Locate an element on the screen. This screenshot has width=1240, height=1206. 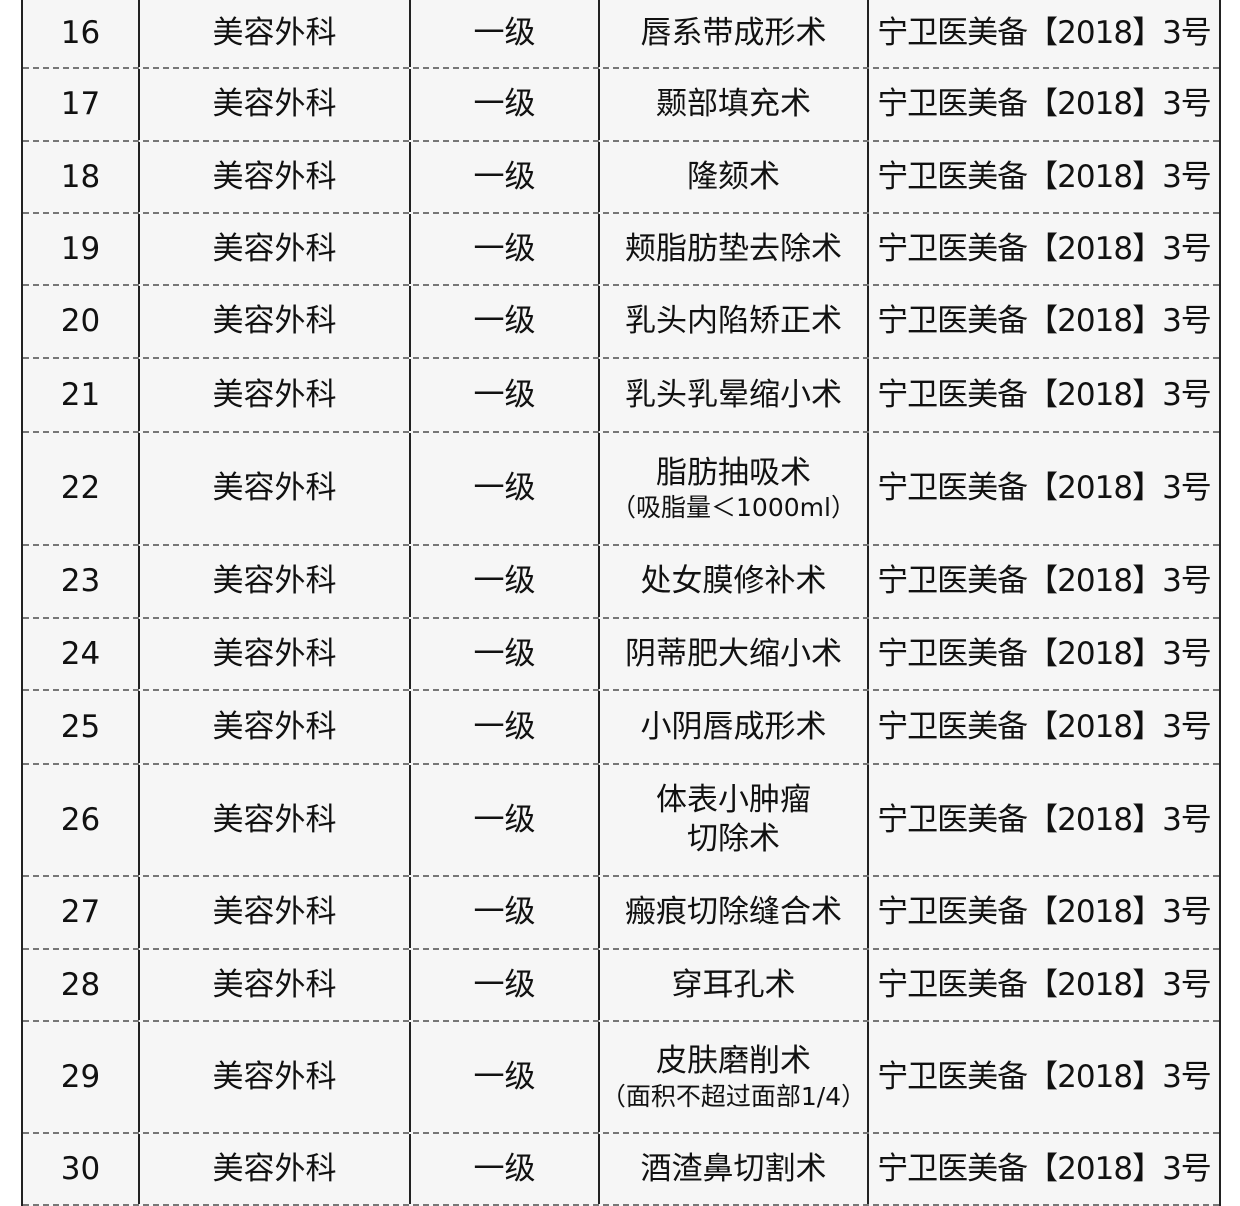
row-number-cell: 28 is located at coordinates (81, 985).